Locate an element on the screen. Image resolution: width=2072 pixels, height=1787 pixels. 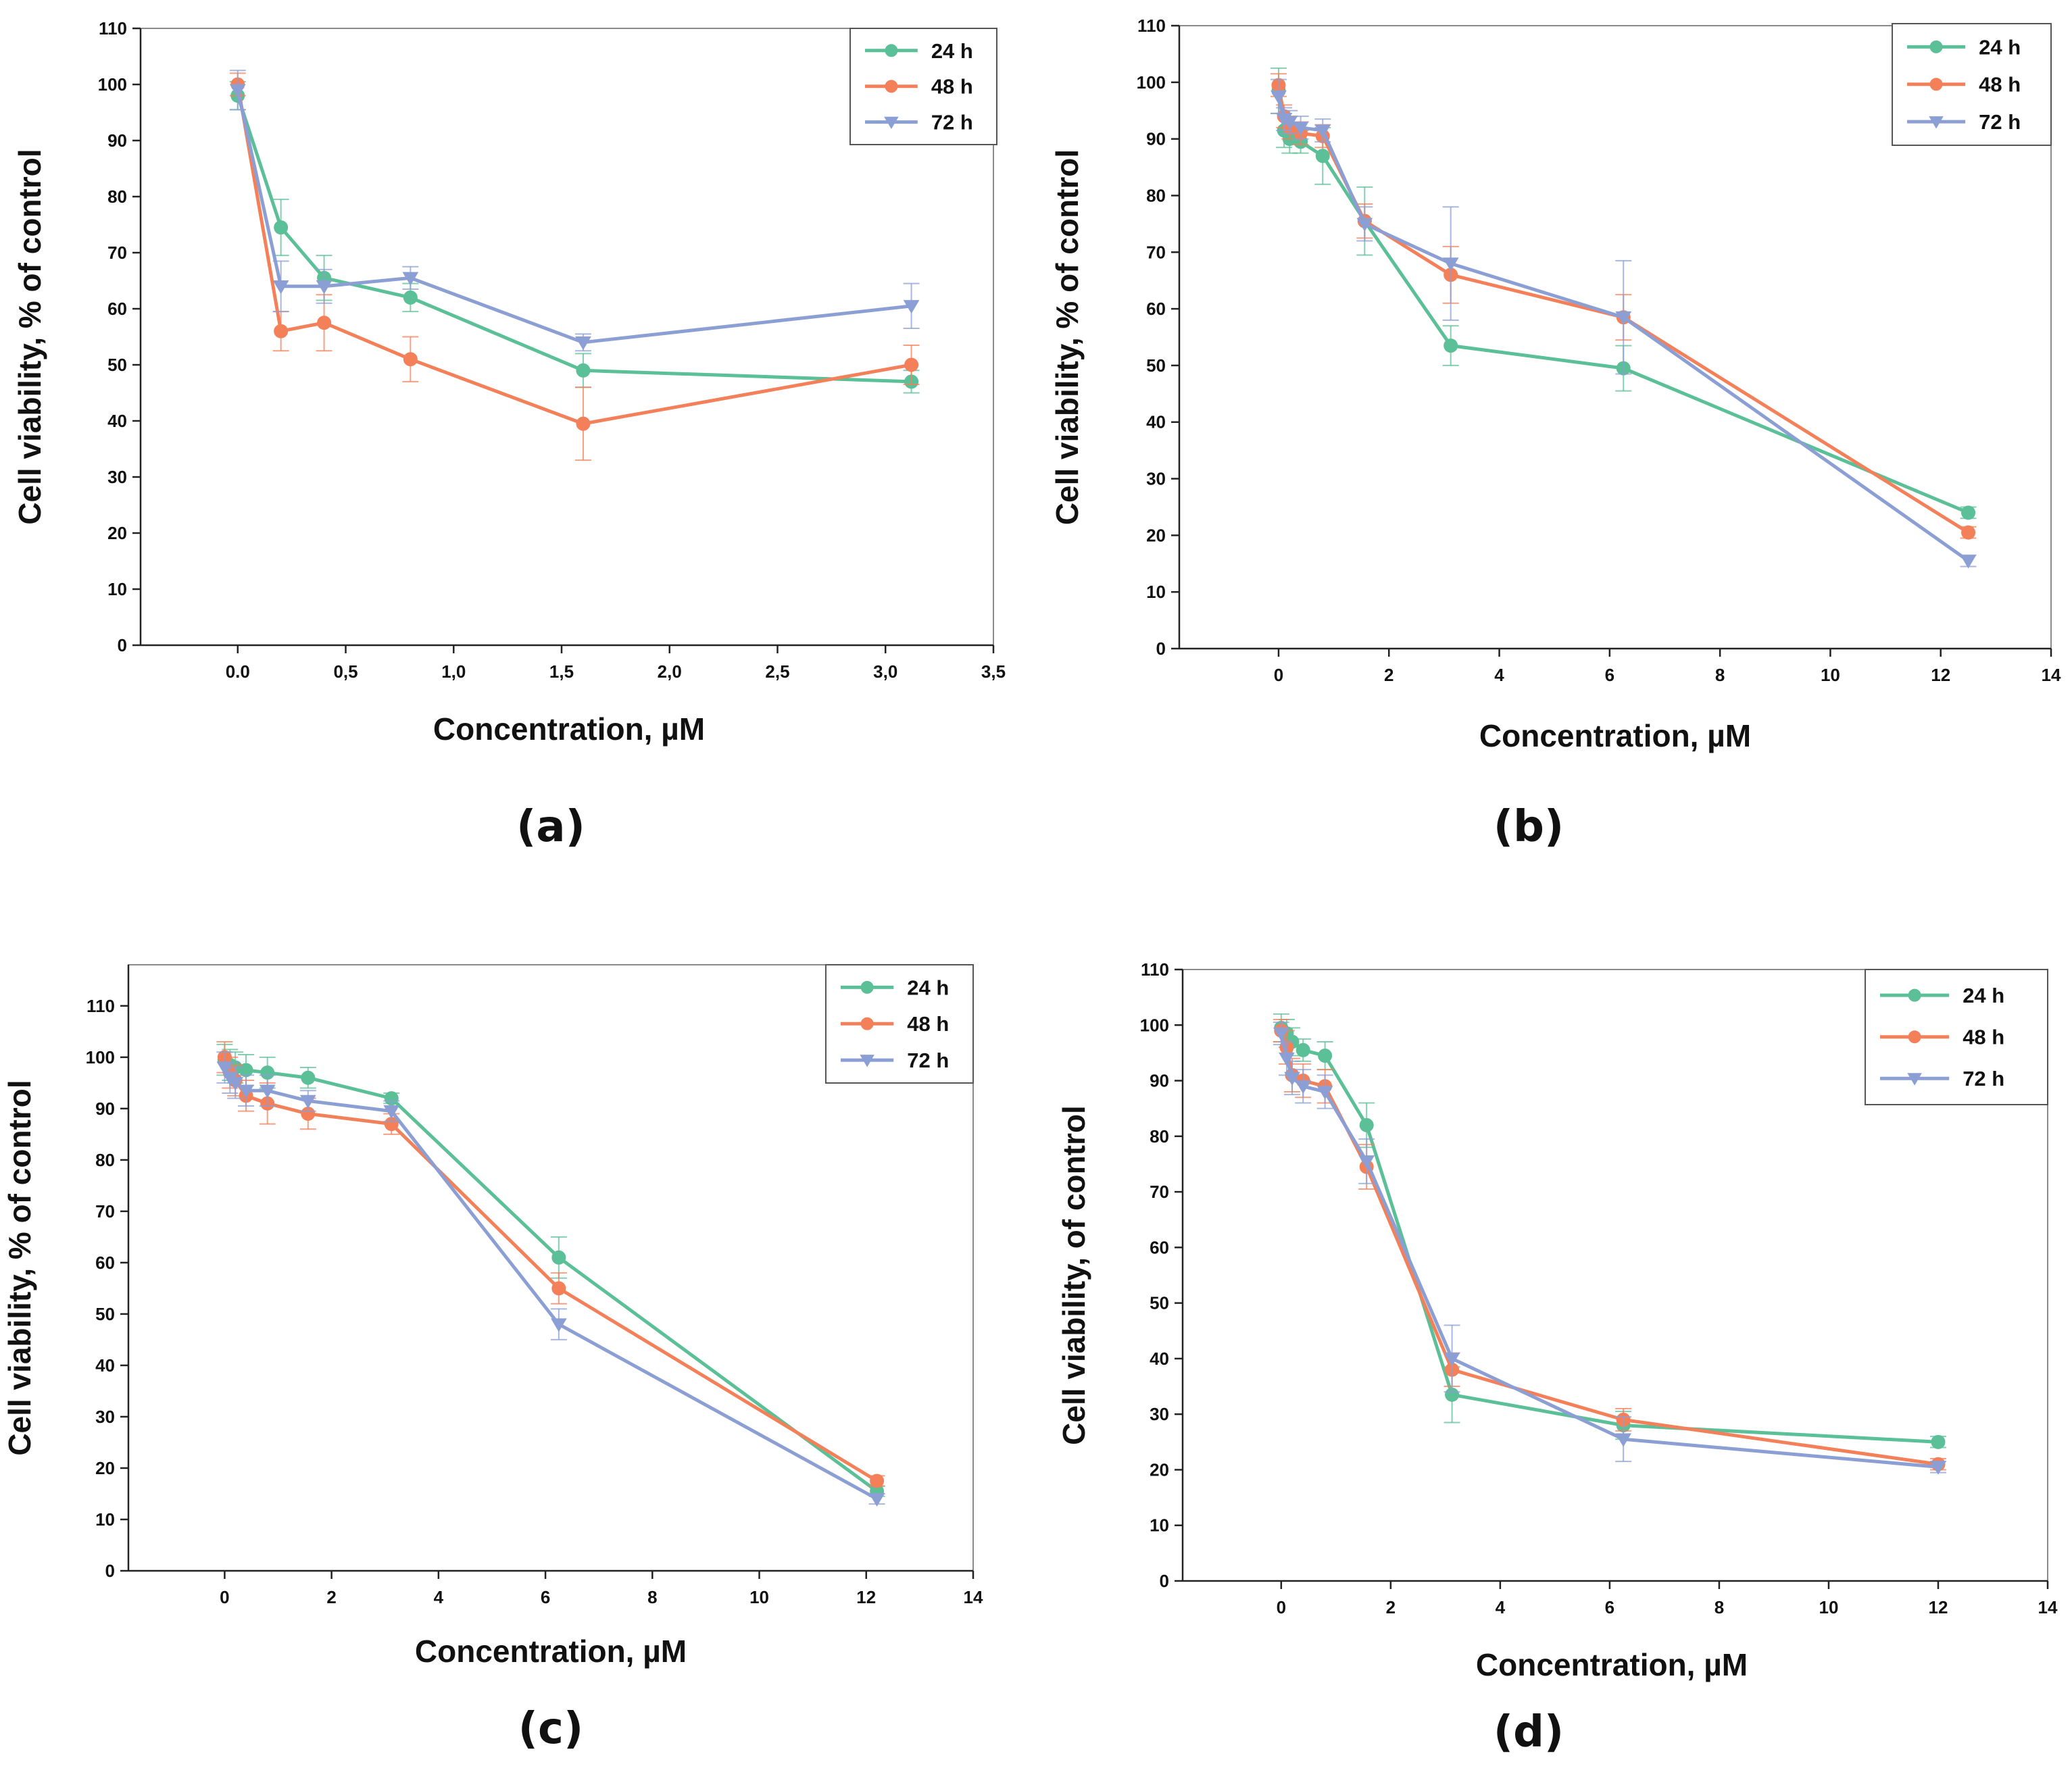
legend-label: 24 h is located at coordinates (1983, 995).